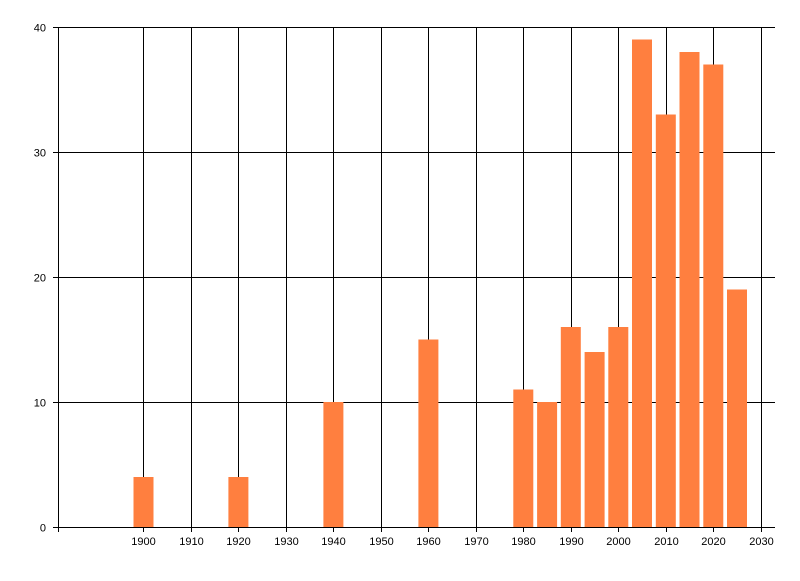 Image resolution: width=800 pixels, height=581 pixels. I want to click on y-tick-label: 20, so click(40, 279).